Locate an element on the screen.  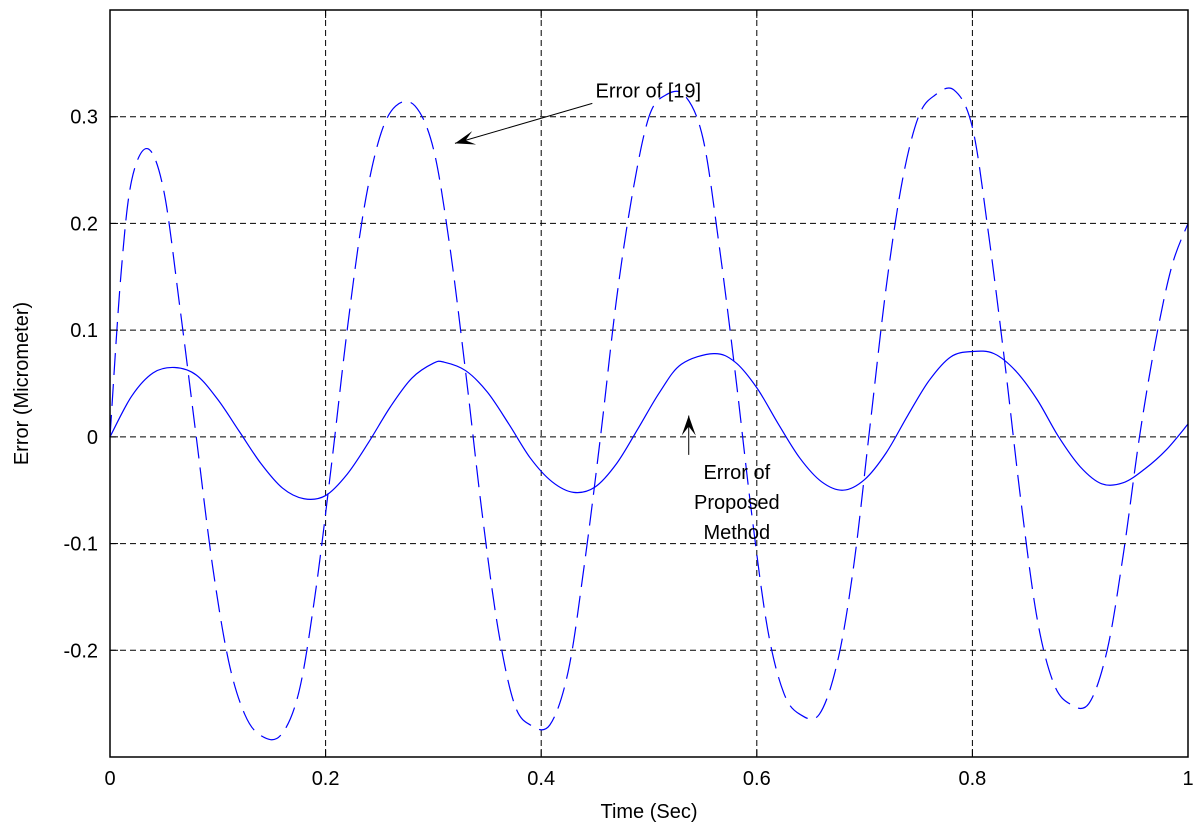
x-tick-label: 0.8 is located at coordinates (972, 779).